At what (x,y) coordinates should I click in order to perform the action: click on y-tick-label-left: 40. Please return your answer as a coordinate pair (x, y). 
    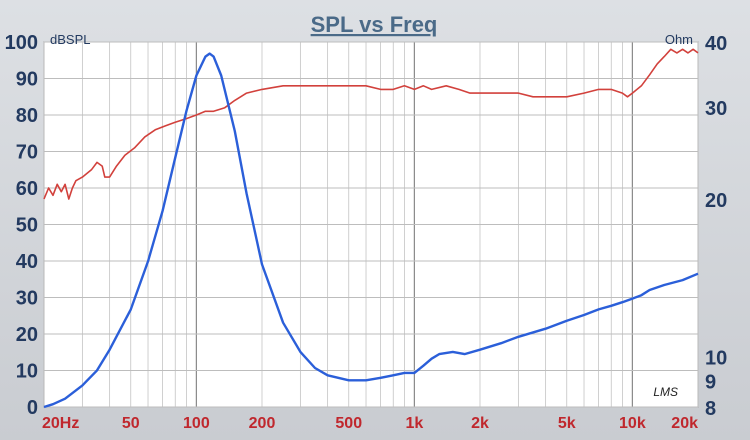
    Looking at the image, I should click on (27, 262).